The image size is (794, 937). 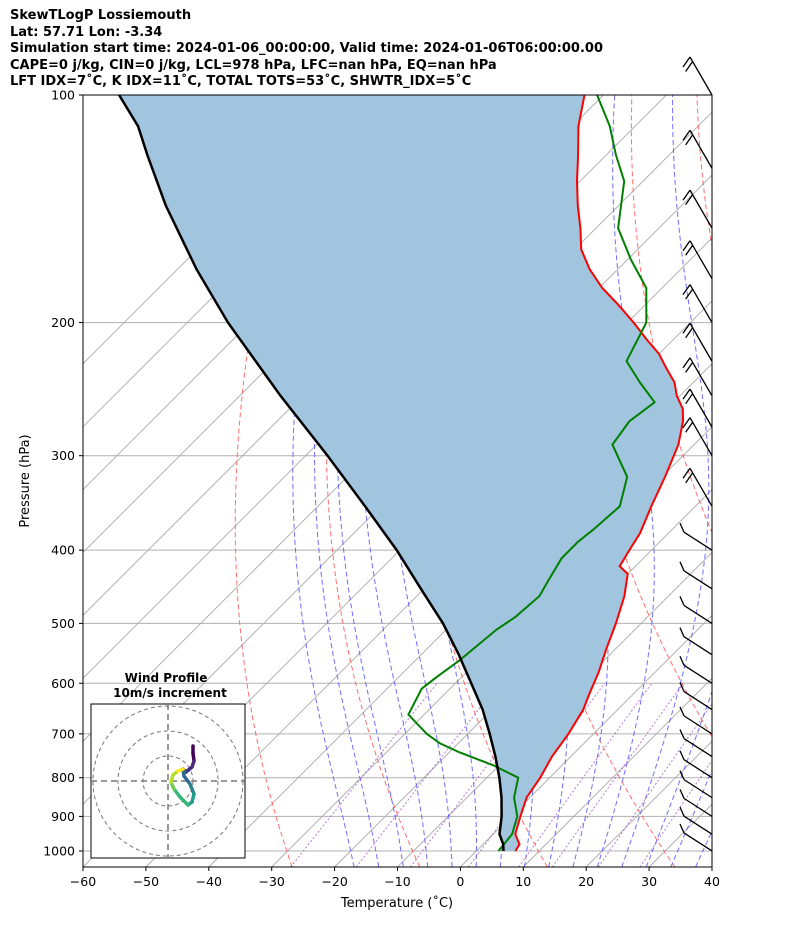 What do you see at coordinates (25, 480) in the screenshot?
I see `y-axis-label: Pressure (hPa)` at bounding box center [25, 480].